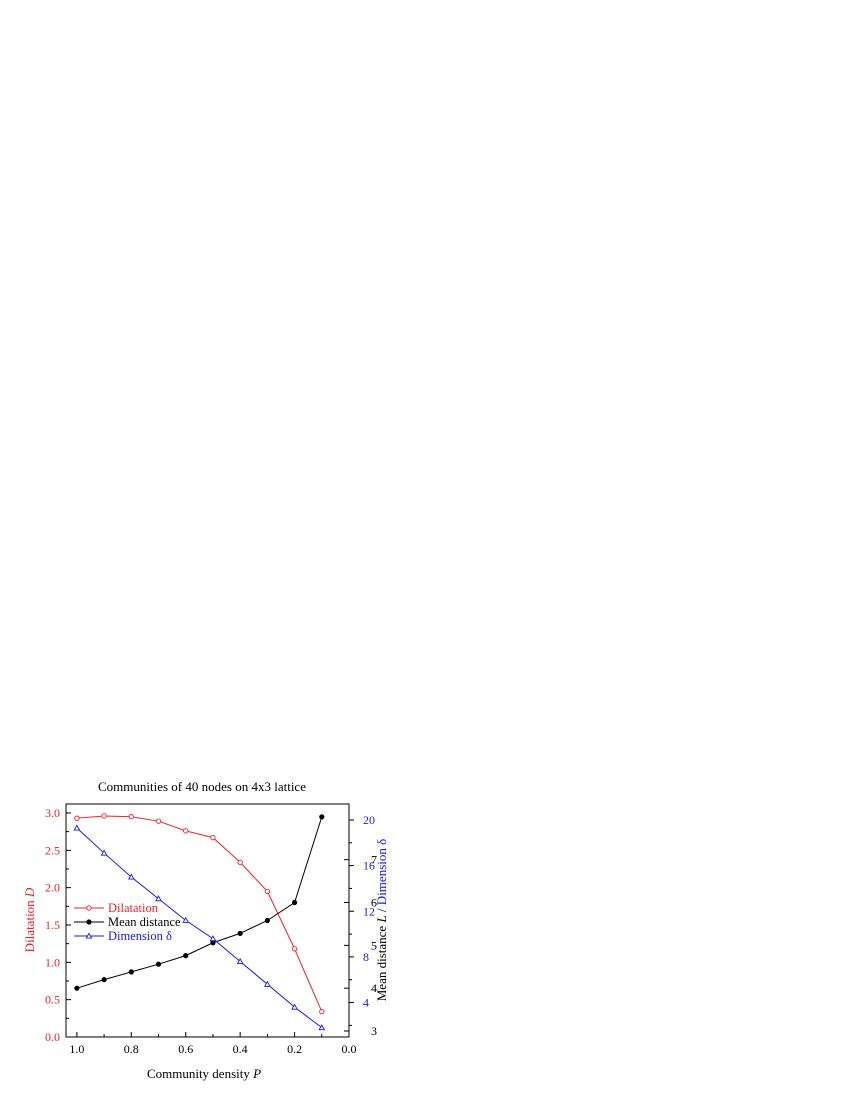 This screenshot has width=850, height=1100. I want to click on right-y-axis-label-sep: /, so click(381, 910).